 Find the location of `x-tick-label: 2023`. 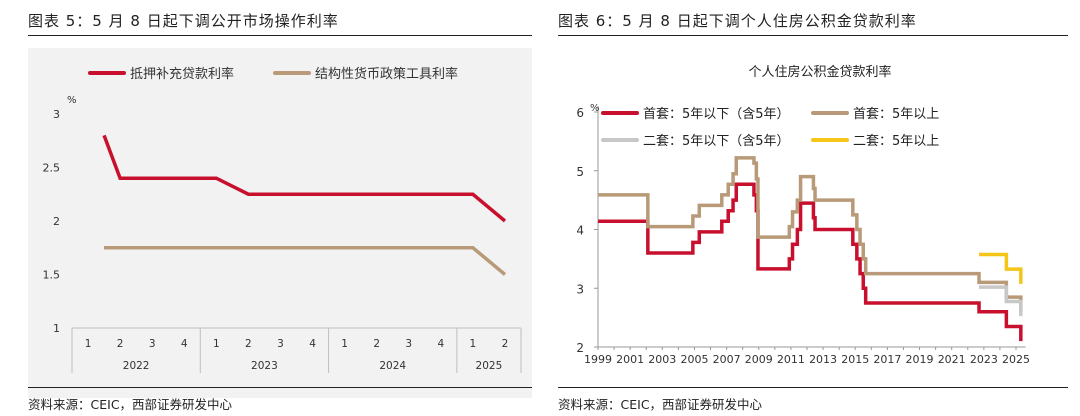

x-tick-label: 2023 is located at coordinates (984, 359).